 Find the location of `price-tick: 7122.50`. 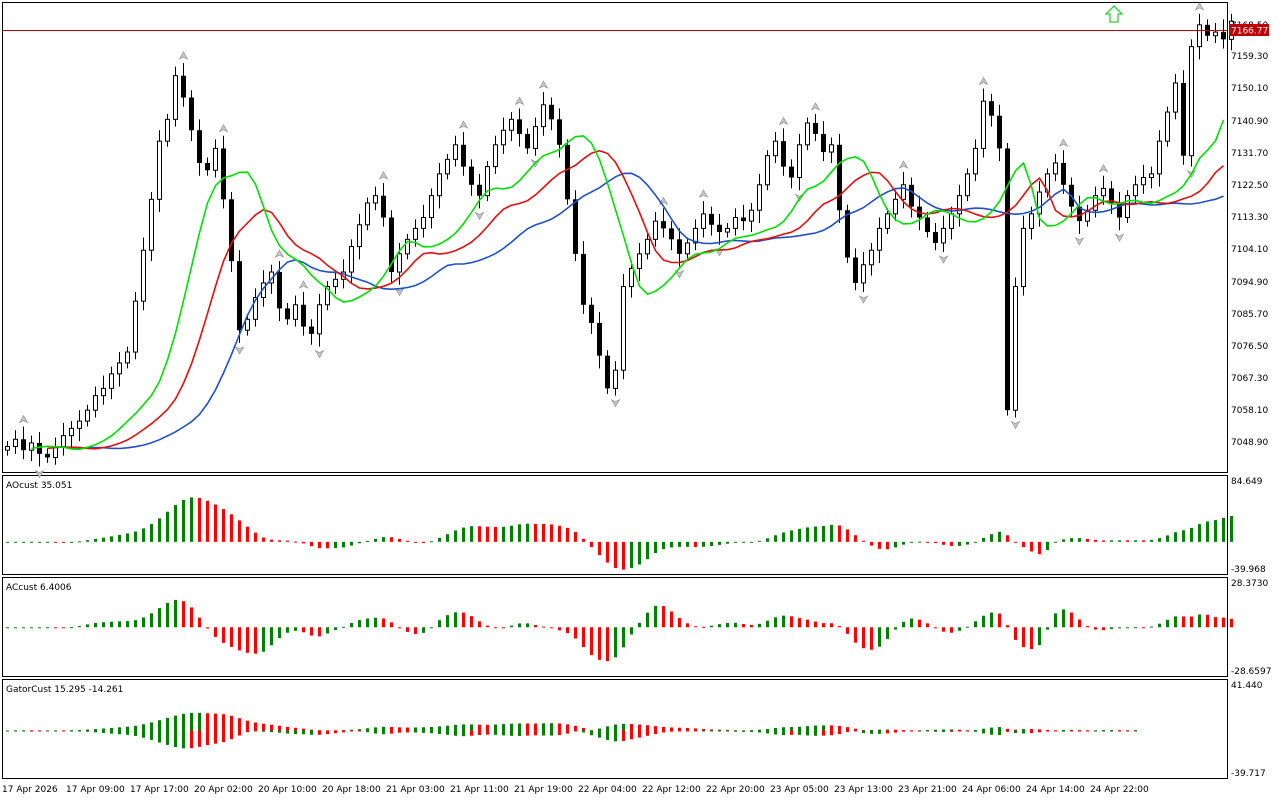

price-tick: 7122.50 is located at coordinates (1249, 186).